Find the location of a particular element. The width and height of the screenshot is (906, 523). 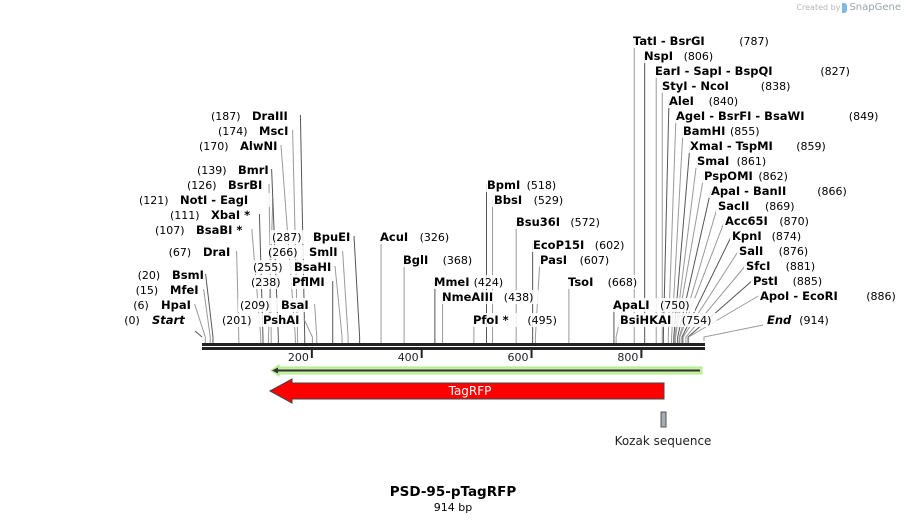

site-bamhi: BamHI (855) is located at coordinates (723, 131).